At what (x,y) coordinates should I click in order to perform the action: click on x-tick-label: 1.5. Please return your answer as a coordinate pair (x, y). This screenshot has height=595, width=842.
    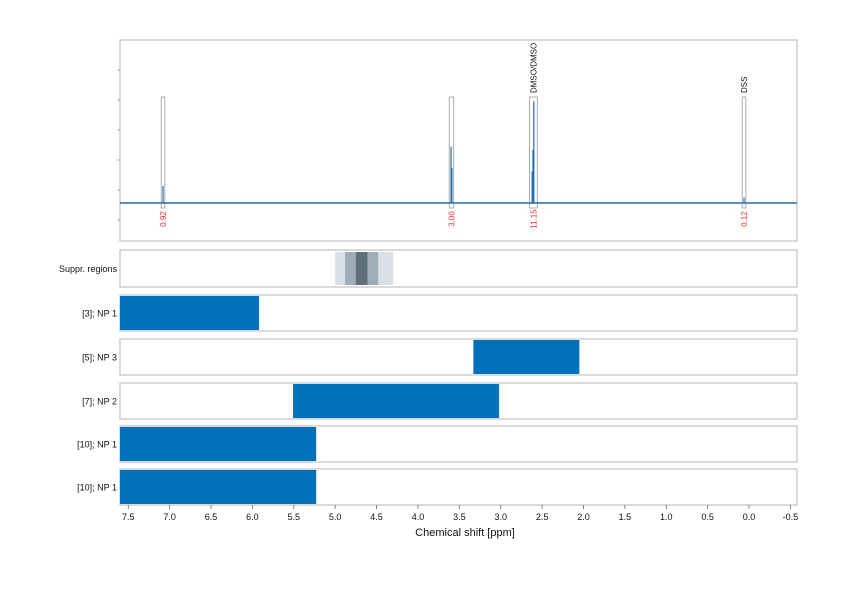
    Looking at the image, I should click on (625, 517).